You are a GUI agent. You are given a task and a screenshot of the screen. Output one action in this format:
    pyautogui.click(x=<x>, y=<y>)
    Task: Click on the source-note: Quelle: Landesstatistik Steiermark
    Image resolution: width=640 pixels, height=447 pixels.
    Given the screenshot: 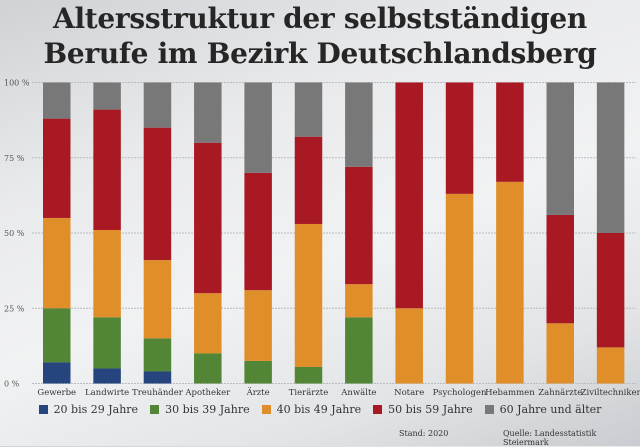 What is the action you would take?
    pyautogui.click(x=550, y=438)
    